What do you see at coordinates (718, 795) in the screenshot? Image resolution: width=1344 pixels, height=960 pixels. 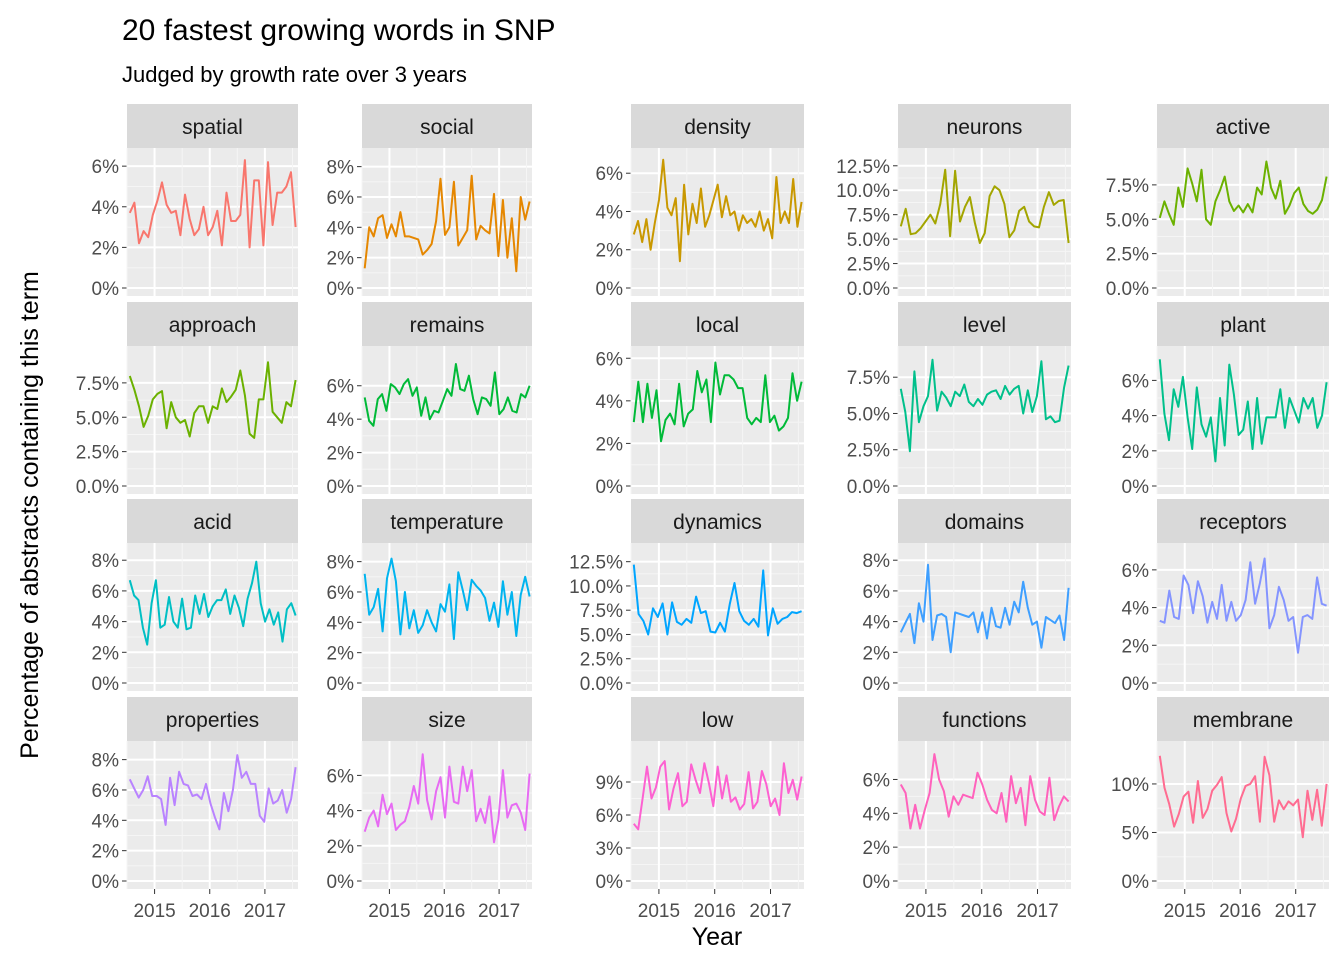 I see `series-line-low` at bounding box center [718, 795].